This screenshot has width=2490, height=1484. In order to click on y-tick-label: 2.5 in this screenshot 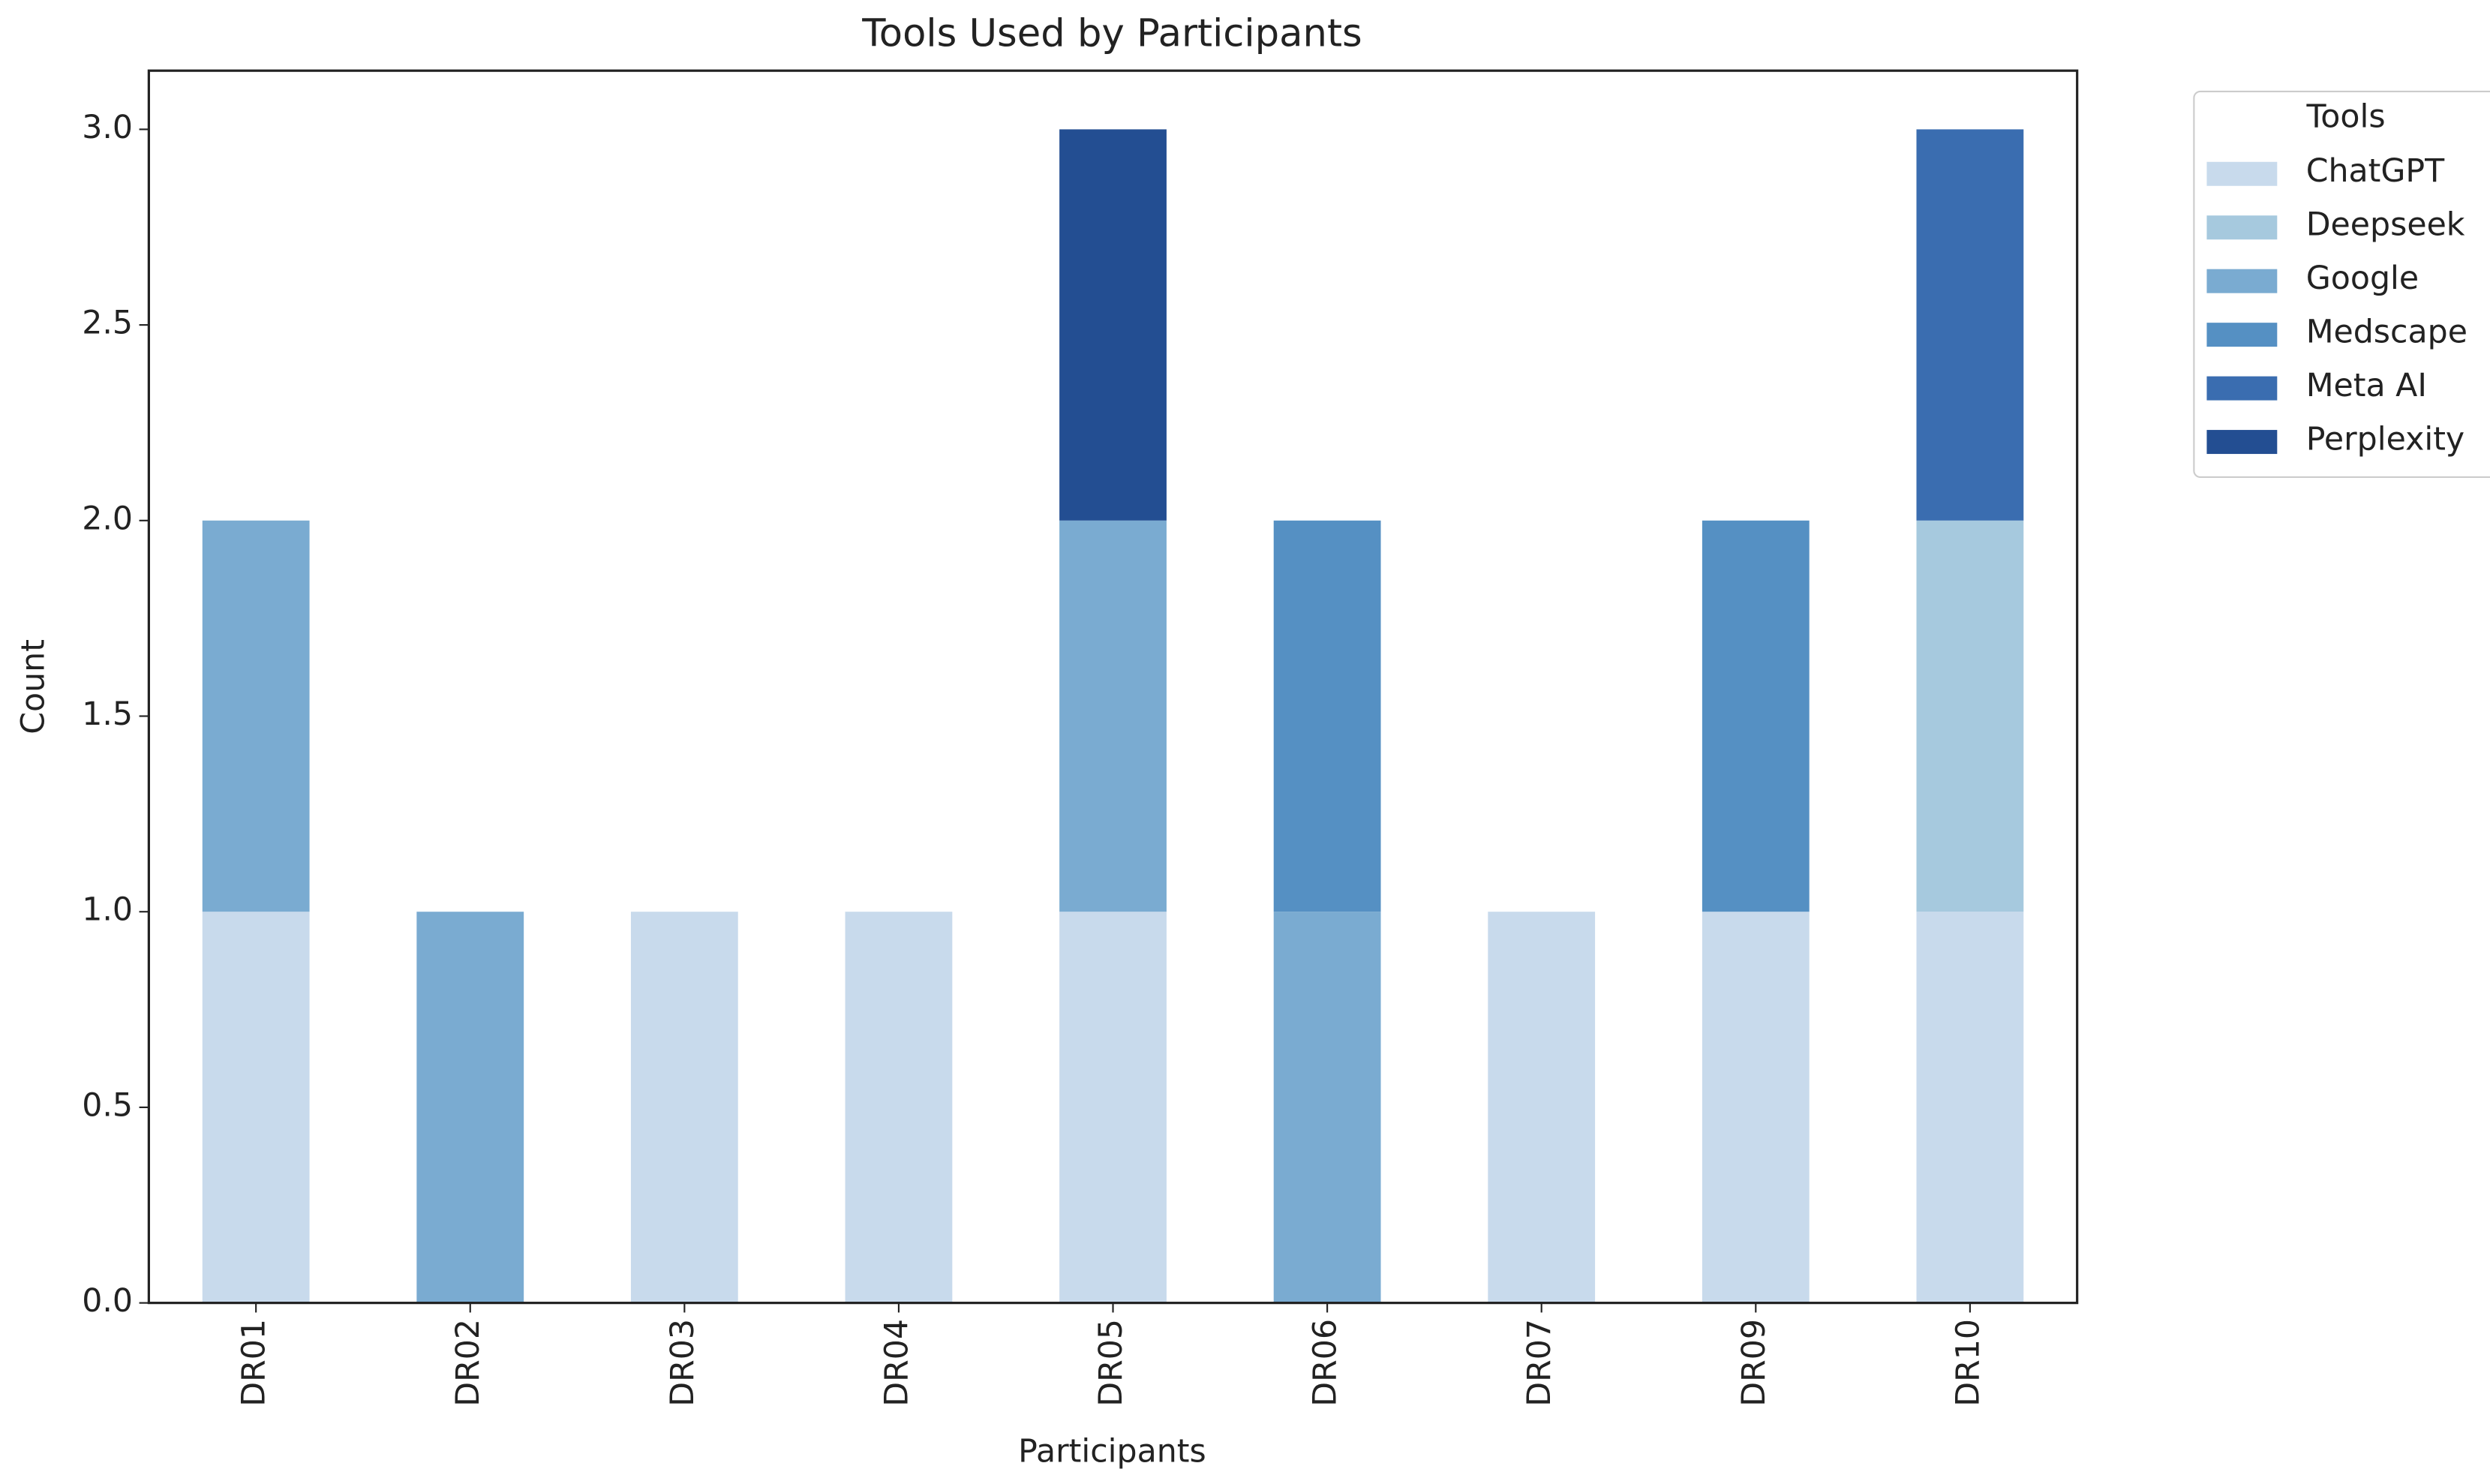, I will do `click(108, 323)`.